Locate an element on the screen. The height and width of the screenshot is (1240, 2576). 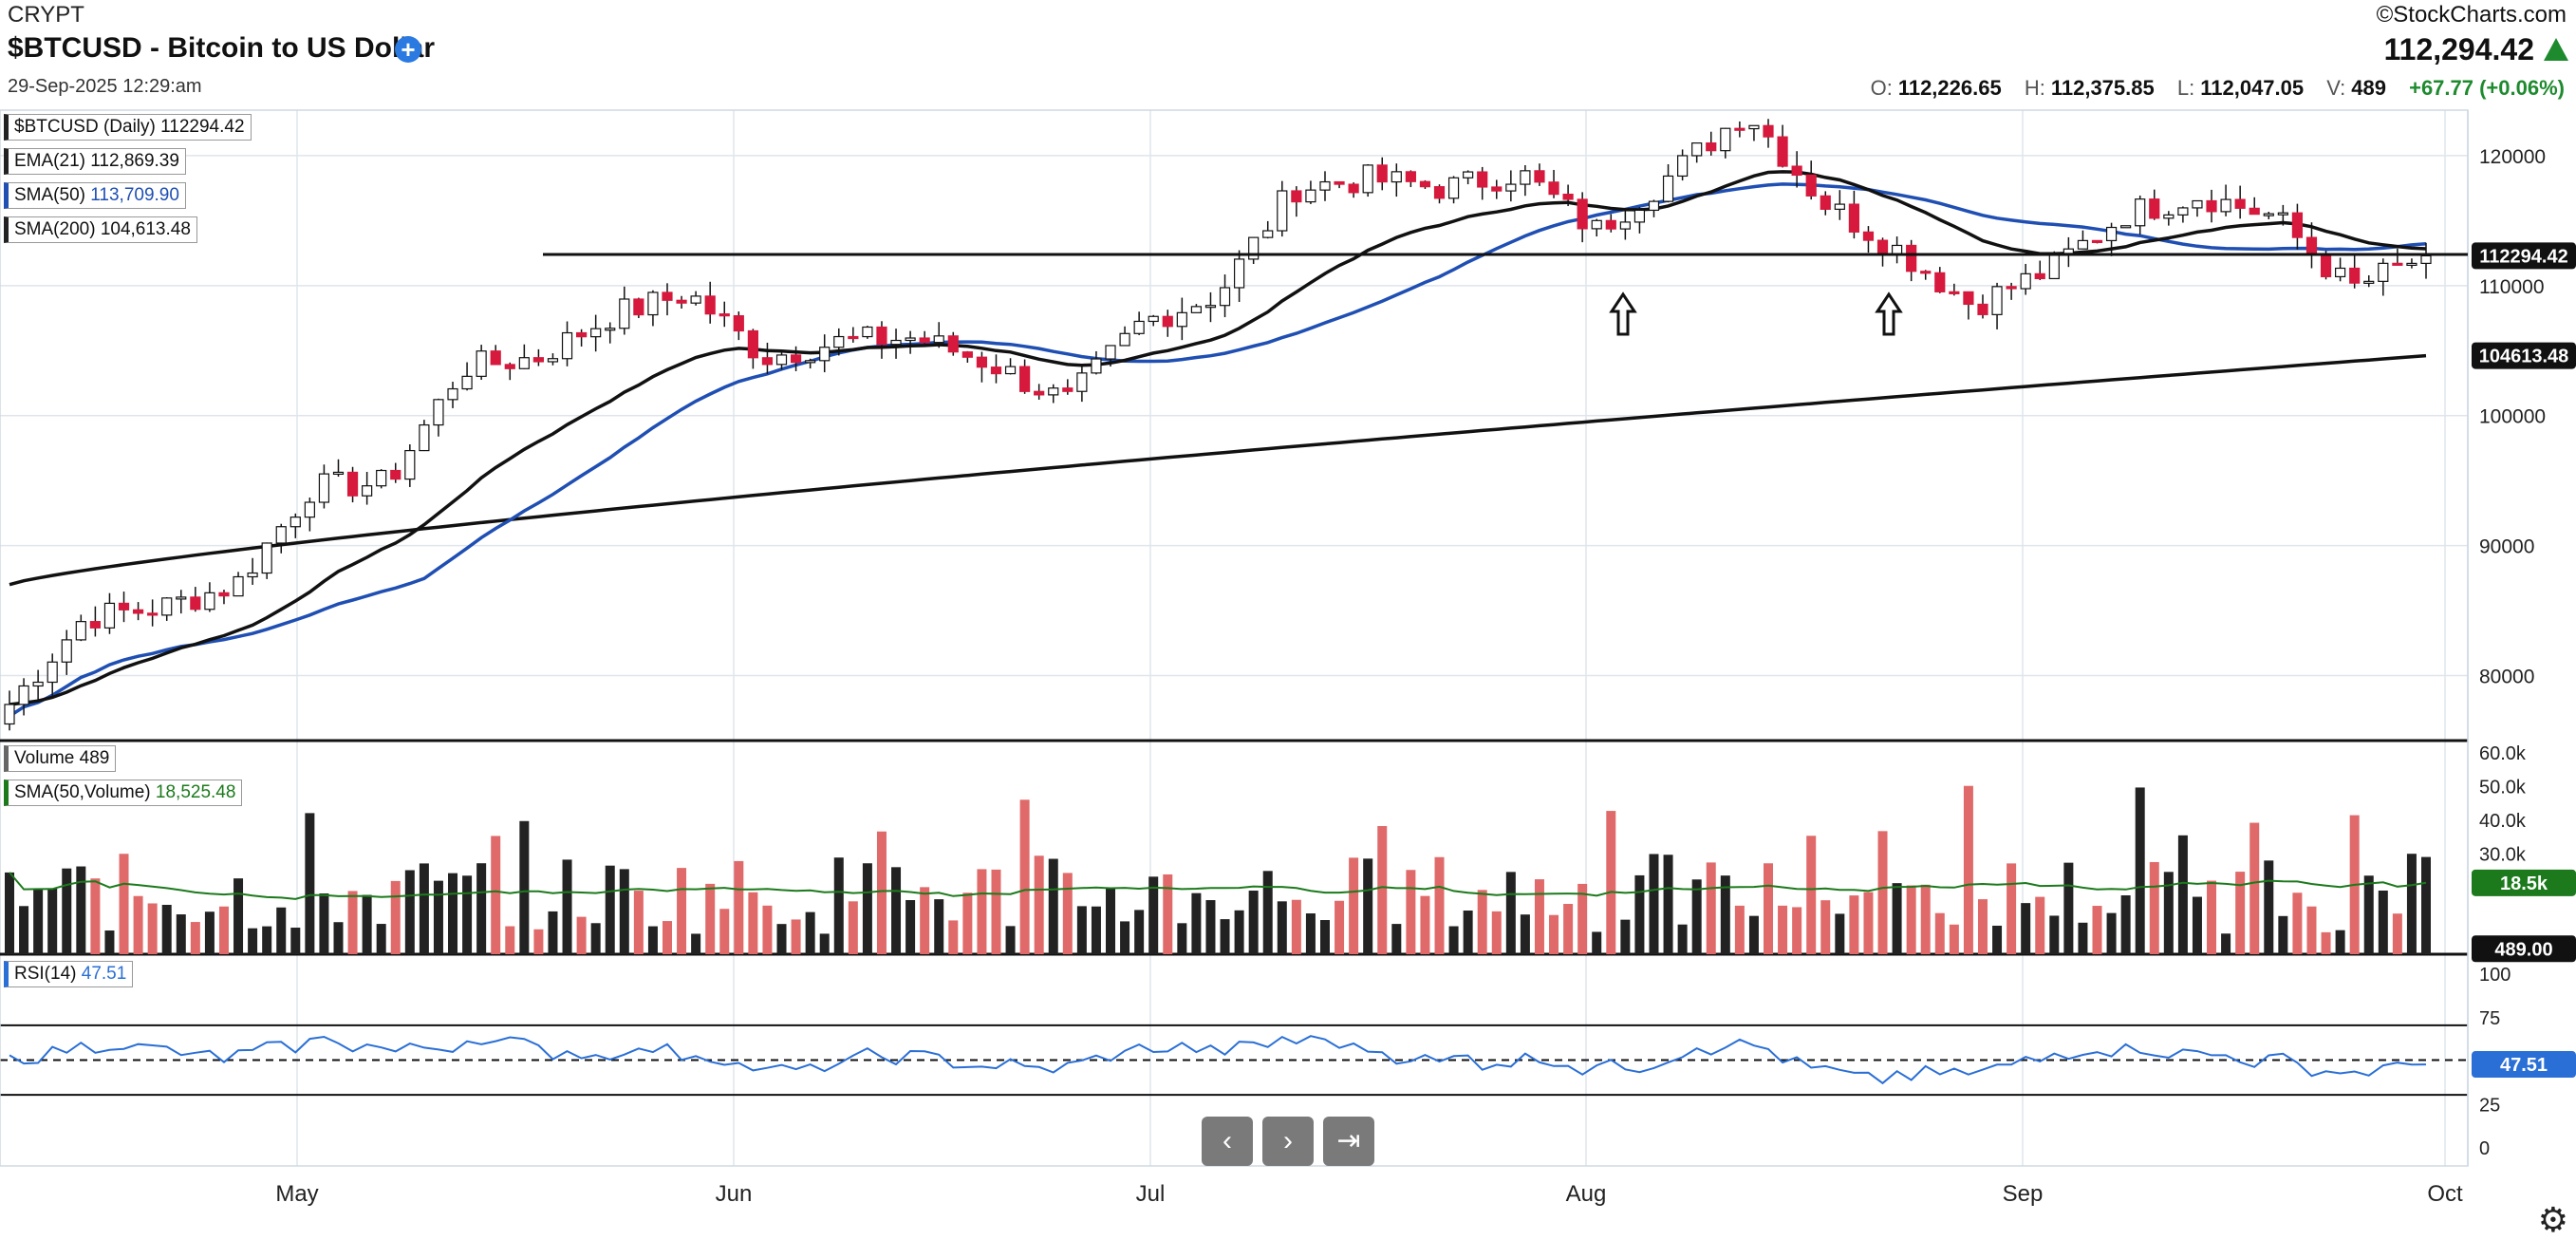
sma200-value: 104,613.48 is located at coordinates (145, 229).